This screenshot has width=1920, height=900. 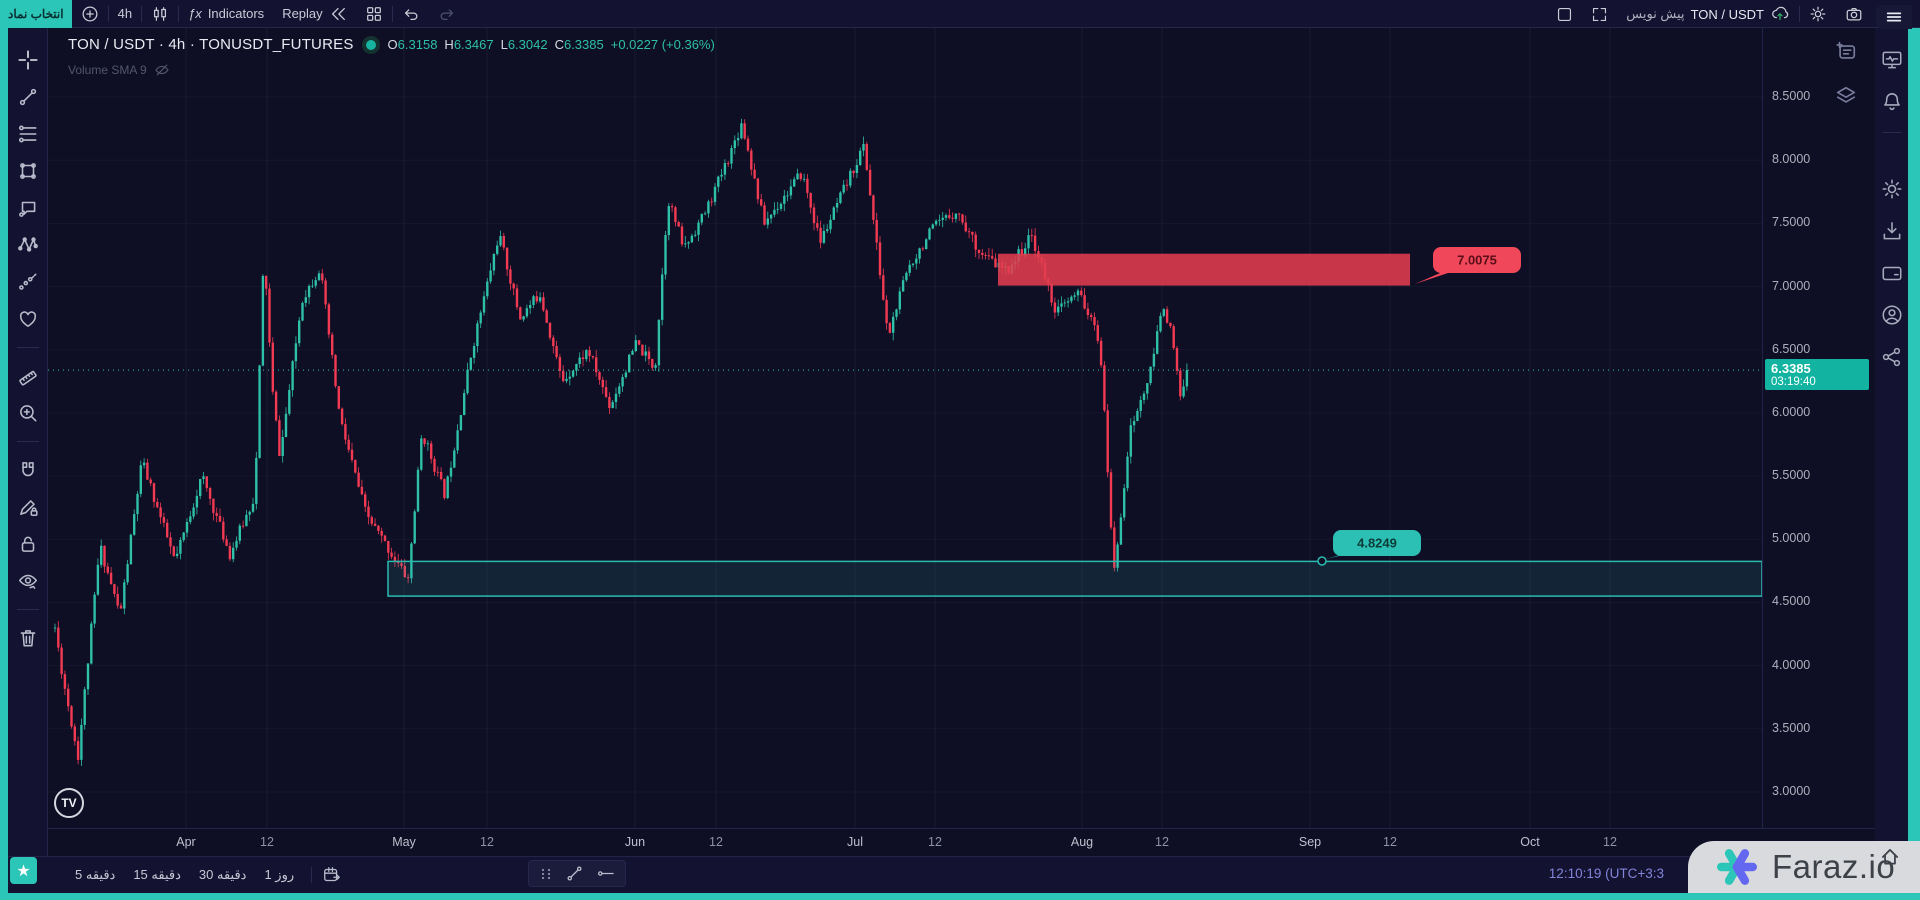 What do you see at coordinates (28, 376) in the screenshot?
I see `ruler-icon` at bounding box center [28, 376].